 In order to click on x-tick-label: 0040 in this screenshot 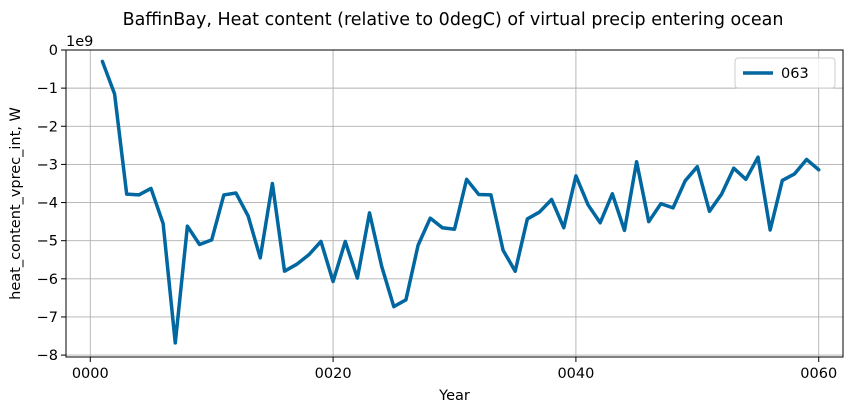, I will do `click(575, 374)`.